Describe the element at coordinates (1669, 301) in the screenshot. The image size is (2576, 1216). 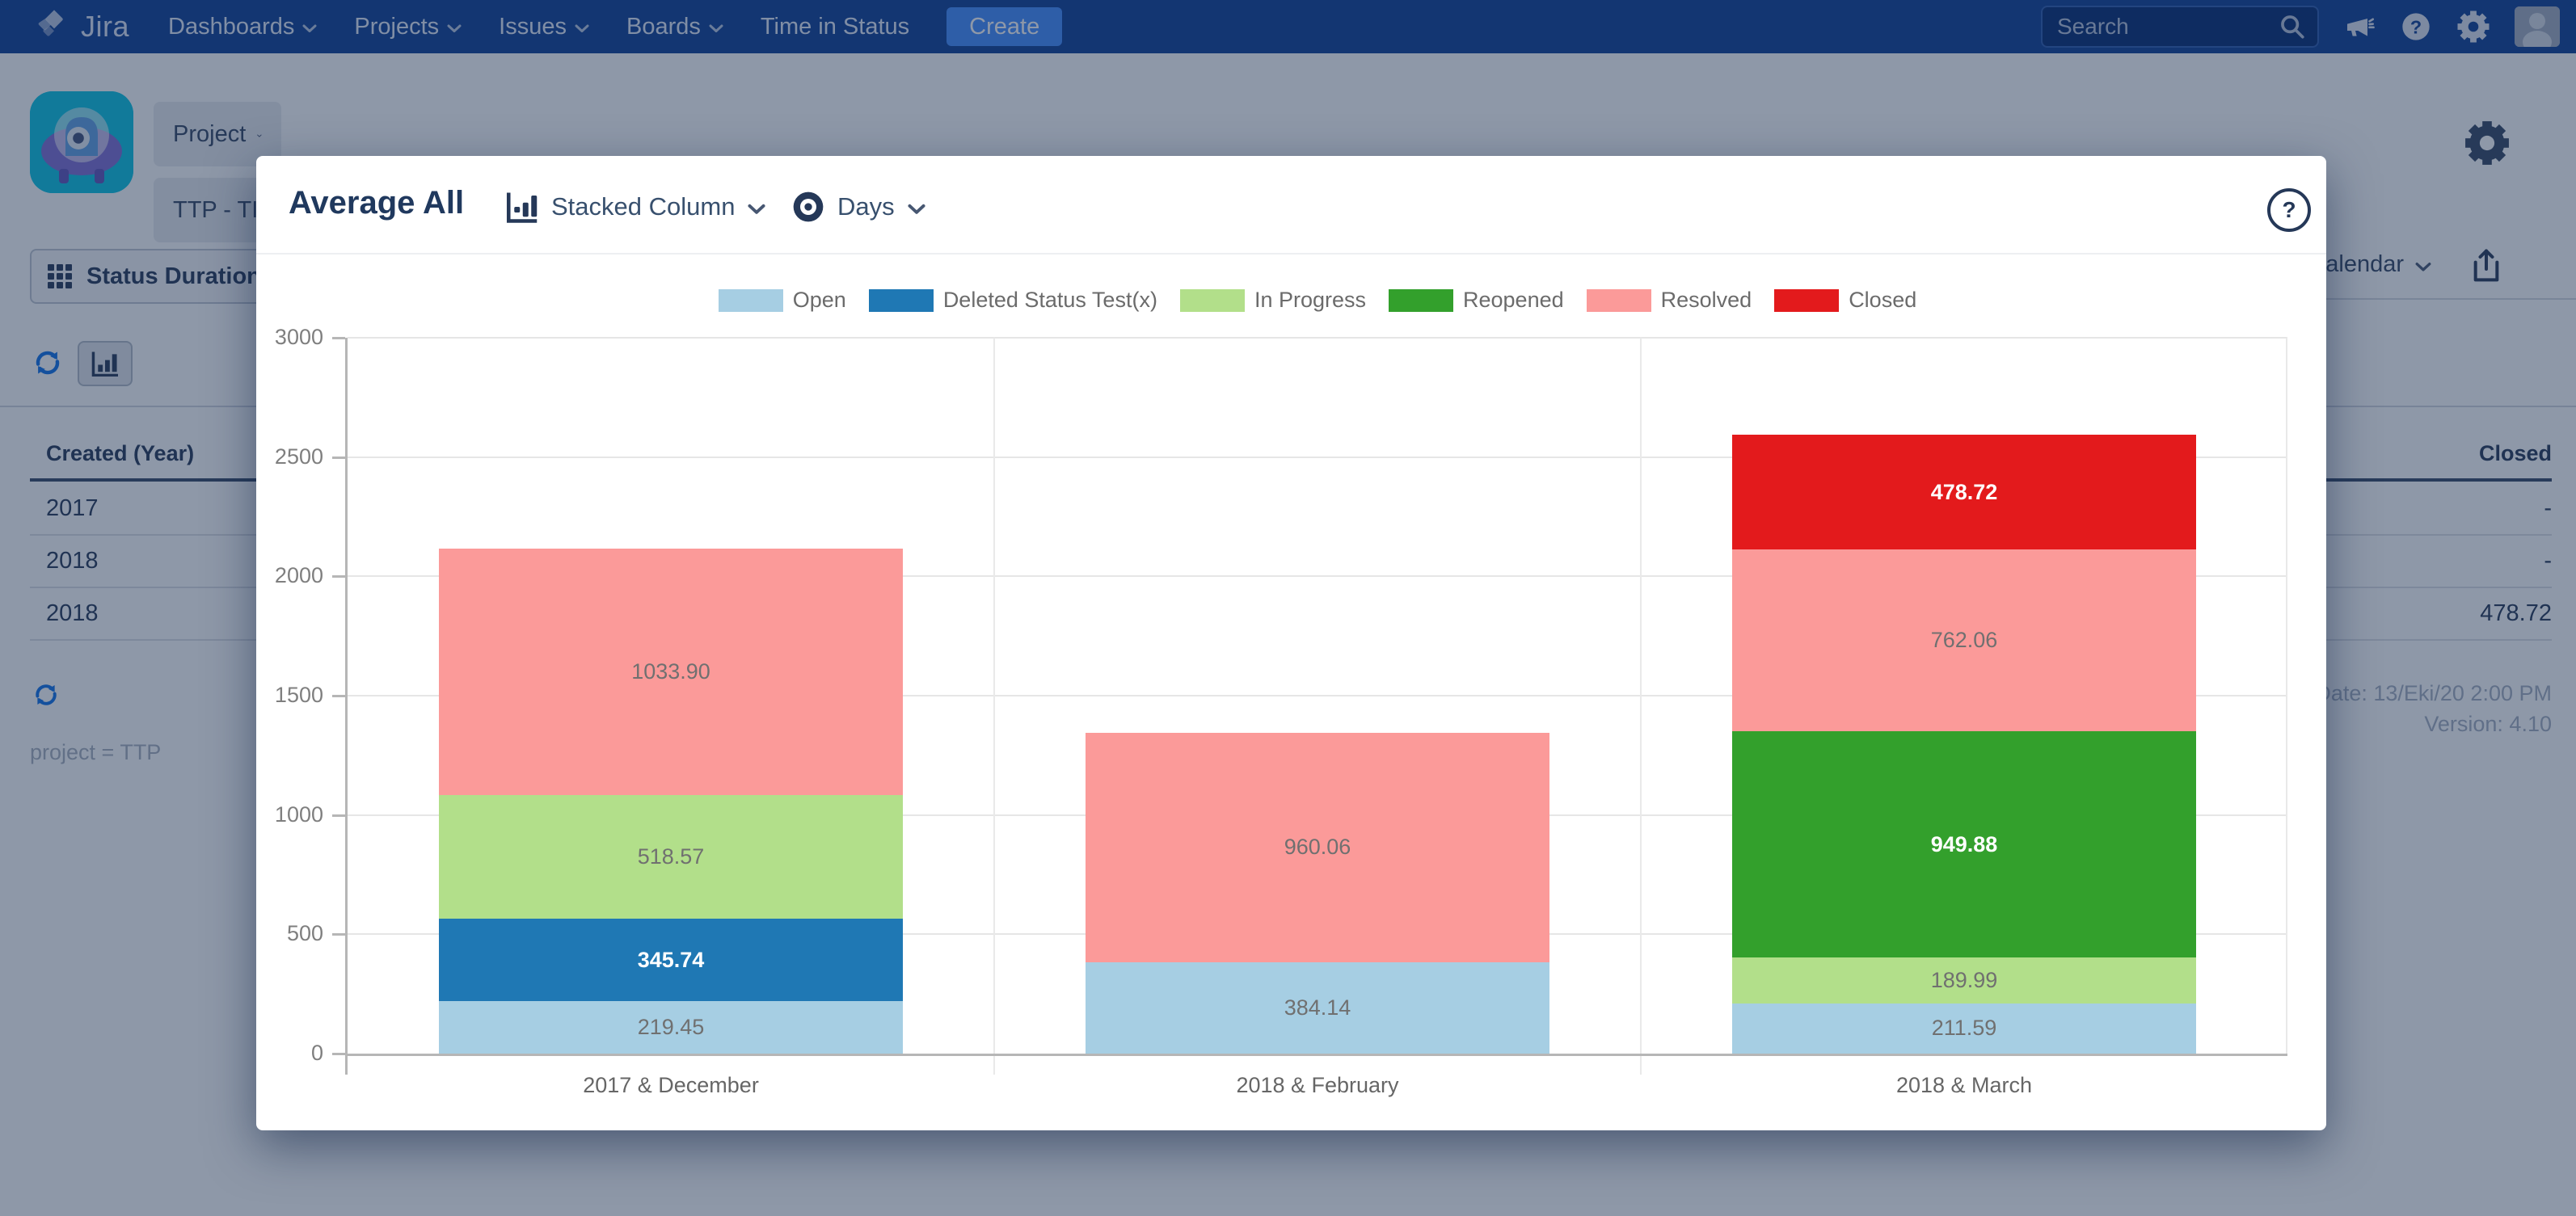
I see `legend-item-resolved: Resolved` at that location.